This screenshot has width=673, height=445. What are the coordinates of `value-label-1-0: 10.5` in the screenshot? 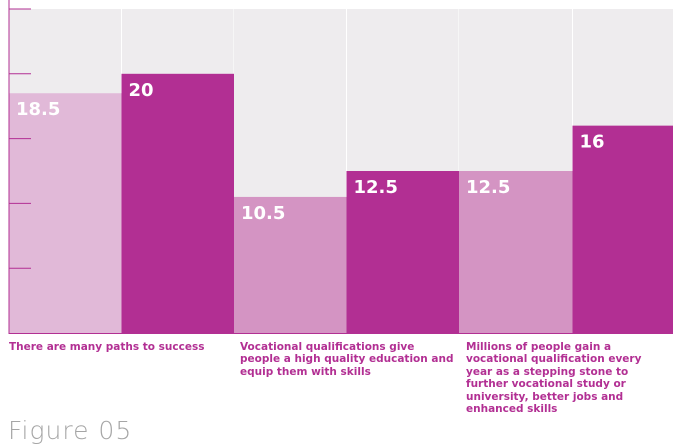 It's located at (263, 213).